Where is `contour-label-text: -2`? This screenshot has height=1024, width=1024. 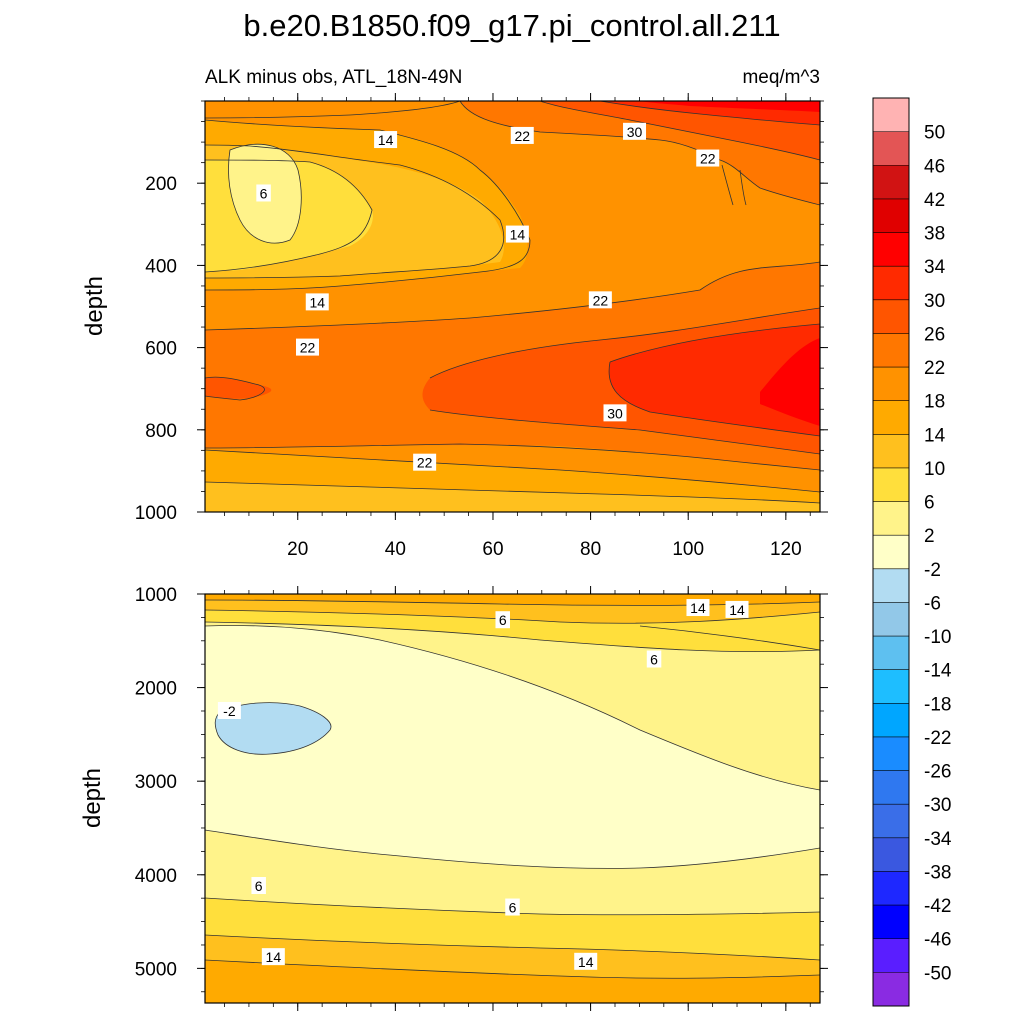
contour-label-text: -2 is located at coordinates (229, 711).